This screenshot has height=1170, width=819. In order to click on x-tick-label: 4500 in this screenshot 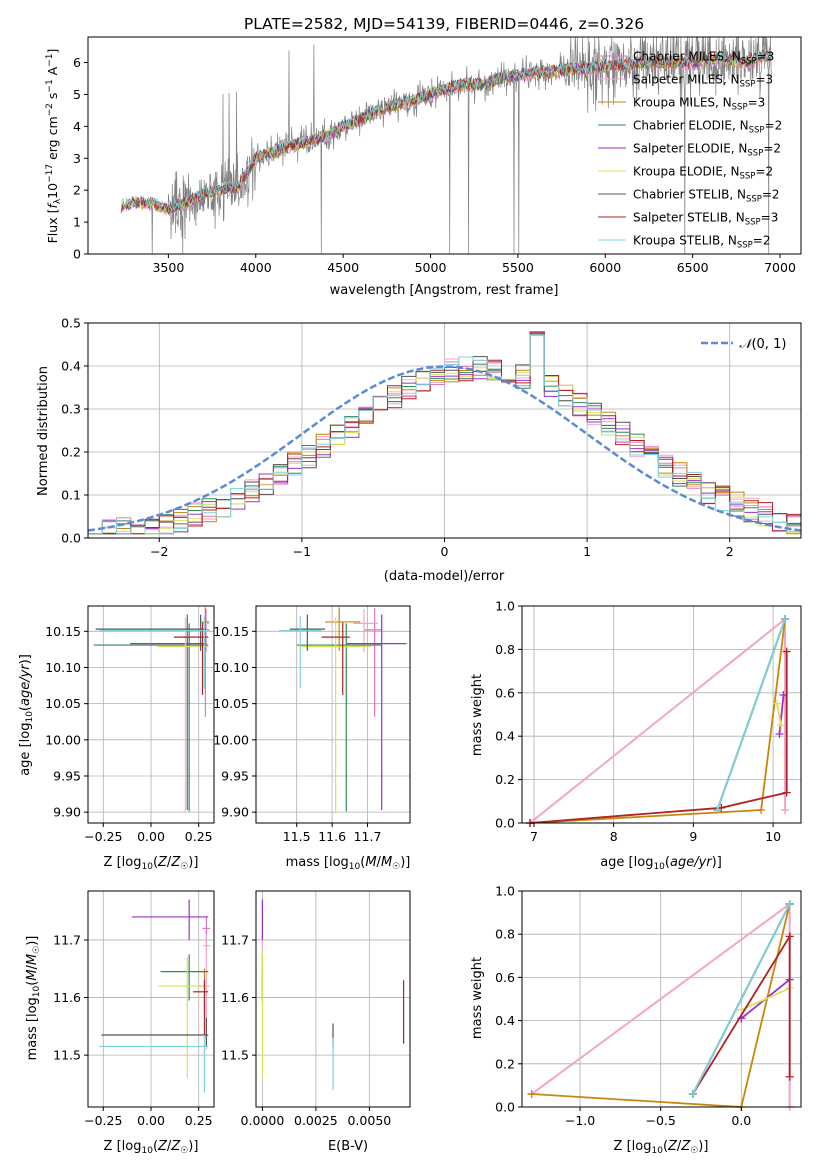, I will do `click(343, 267)`.